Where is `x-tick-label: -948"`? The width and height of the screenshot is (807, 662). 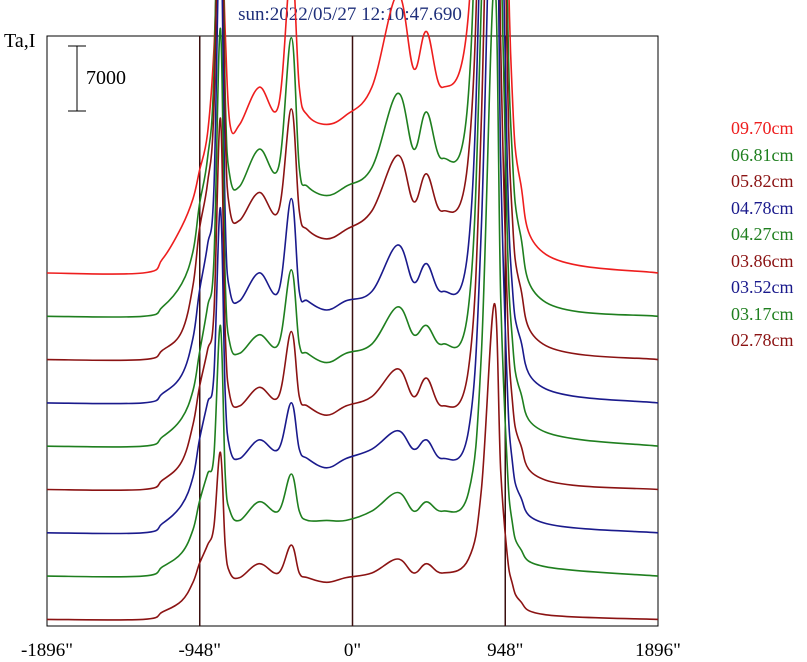
x-tick-label: -948" is located at coordinates (199, 650).